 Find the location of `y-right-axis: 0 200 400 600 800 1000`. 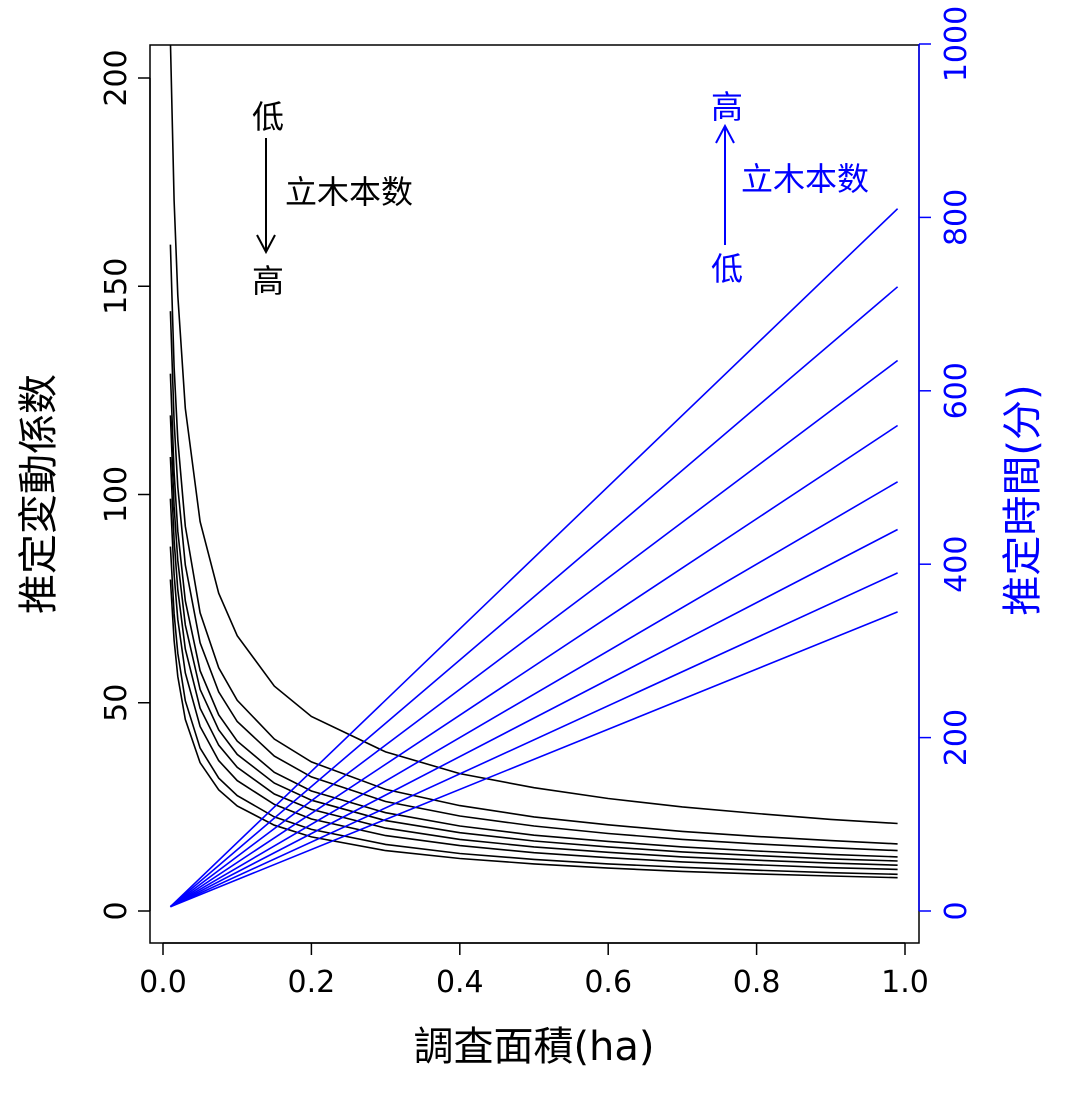

y-right-axis: 0 200 400 600 800 1000 is located at coordinates (946, 463).